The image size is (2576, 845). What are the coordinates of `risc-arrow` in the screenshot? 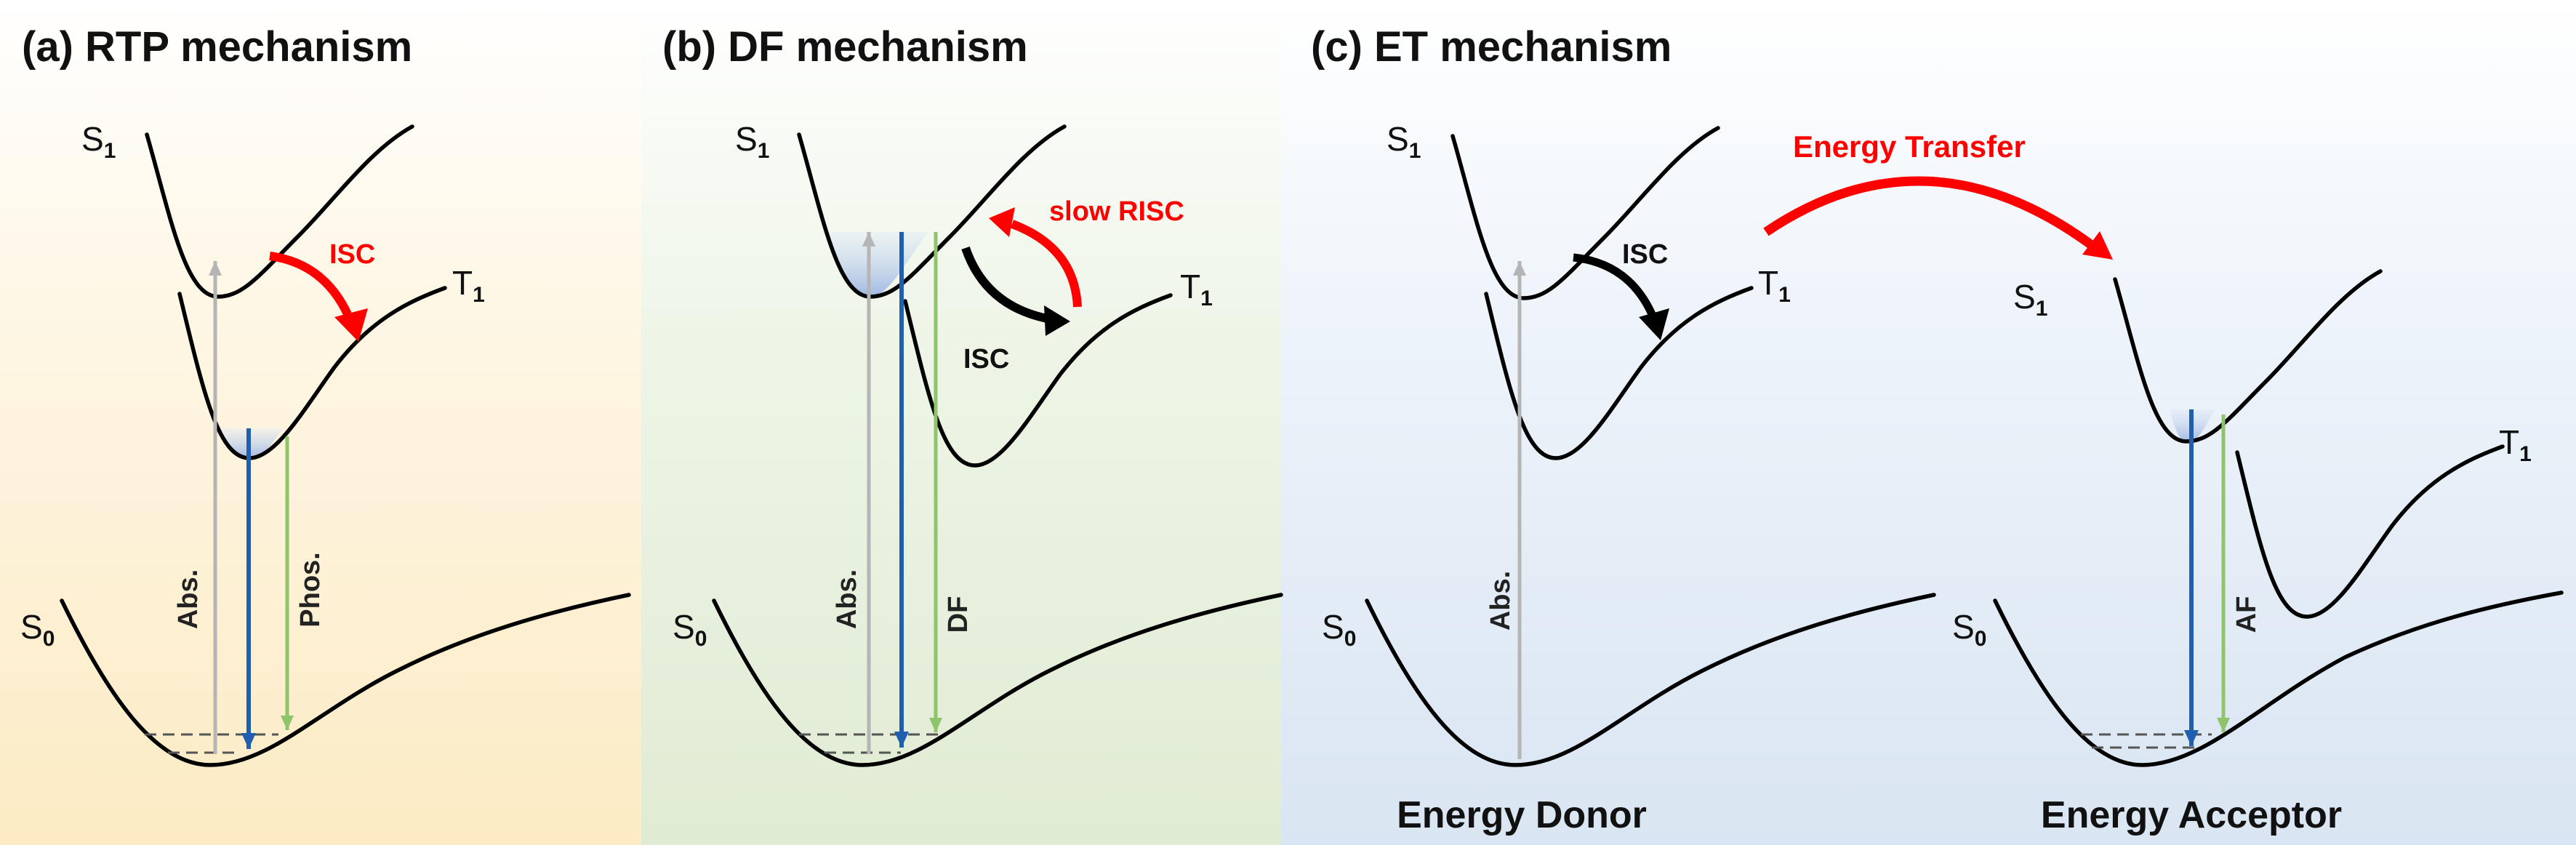 It's located at (1046, 264).